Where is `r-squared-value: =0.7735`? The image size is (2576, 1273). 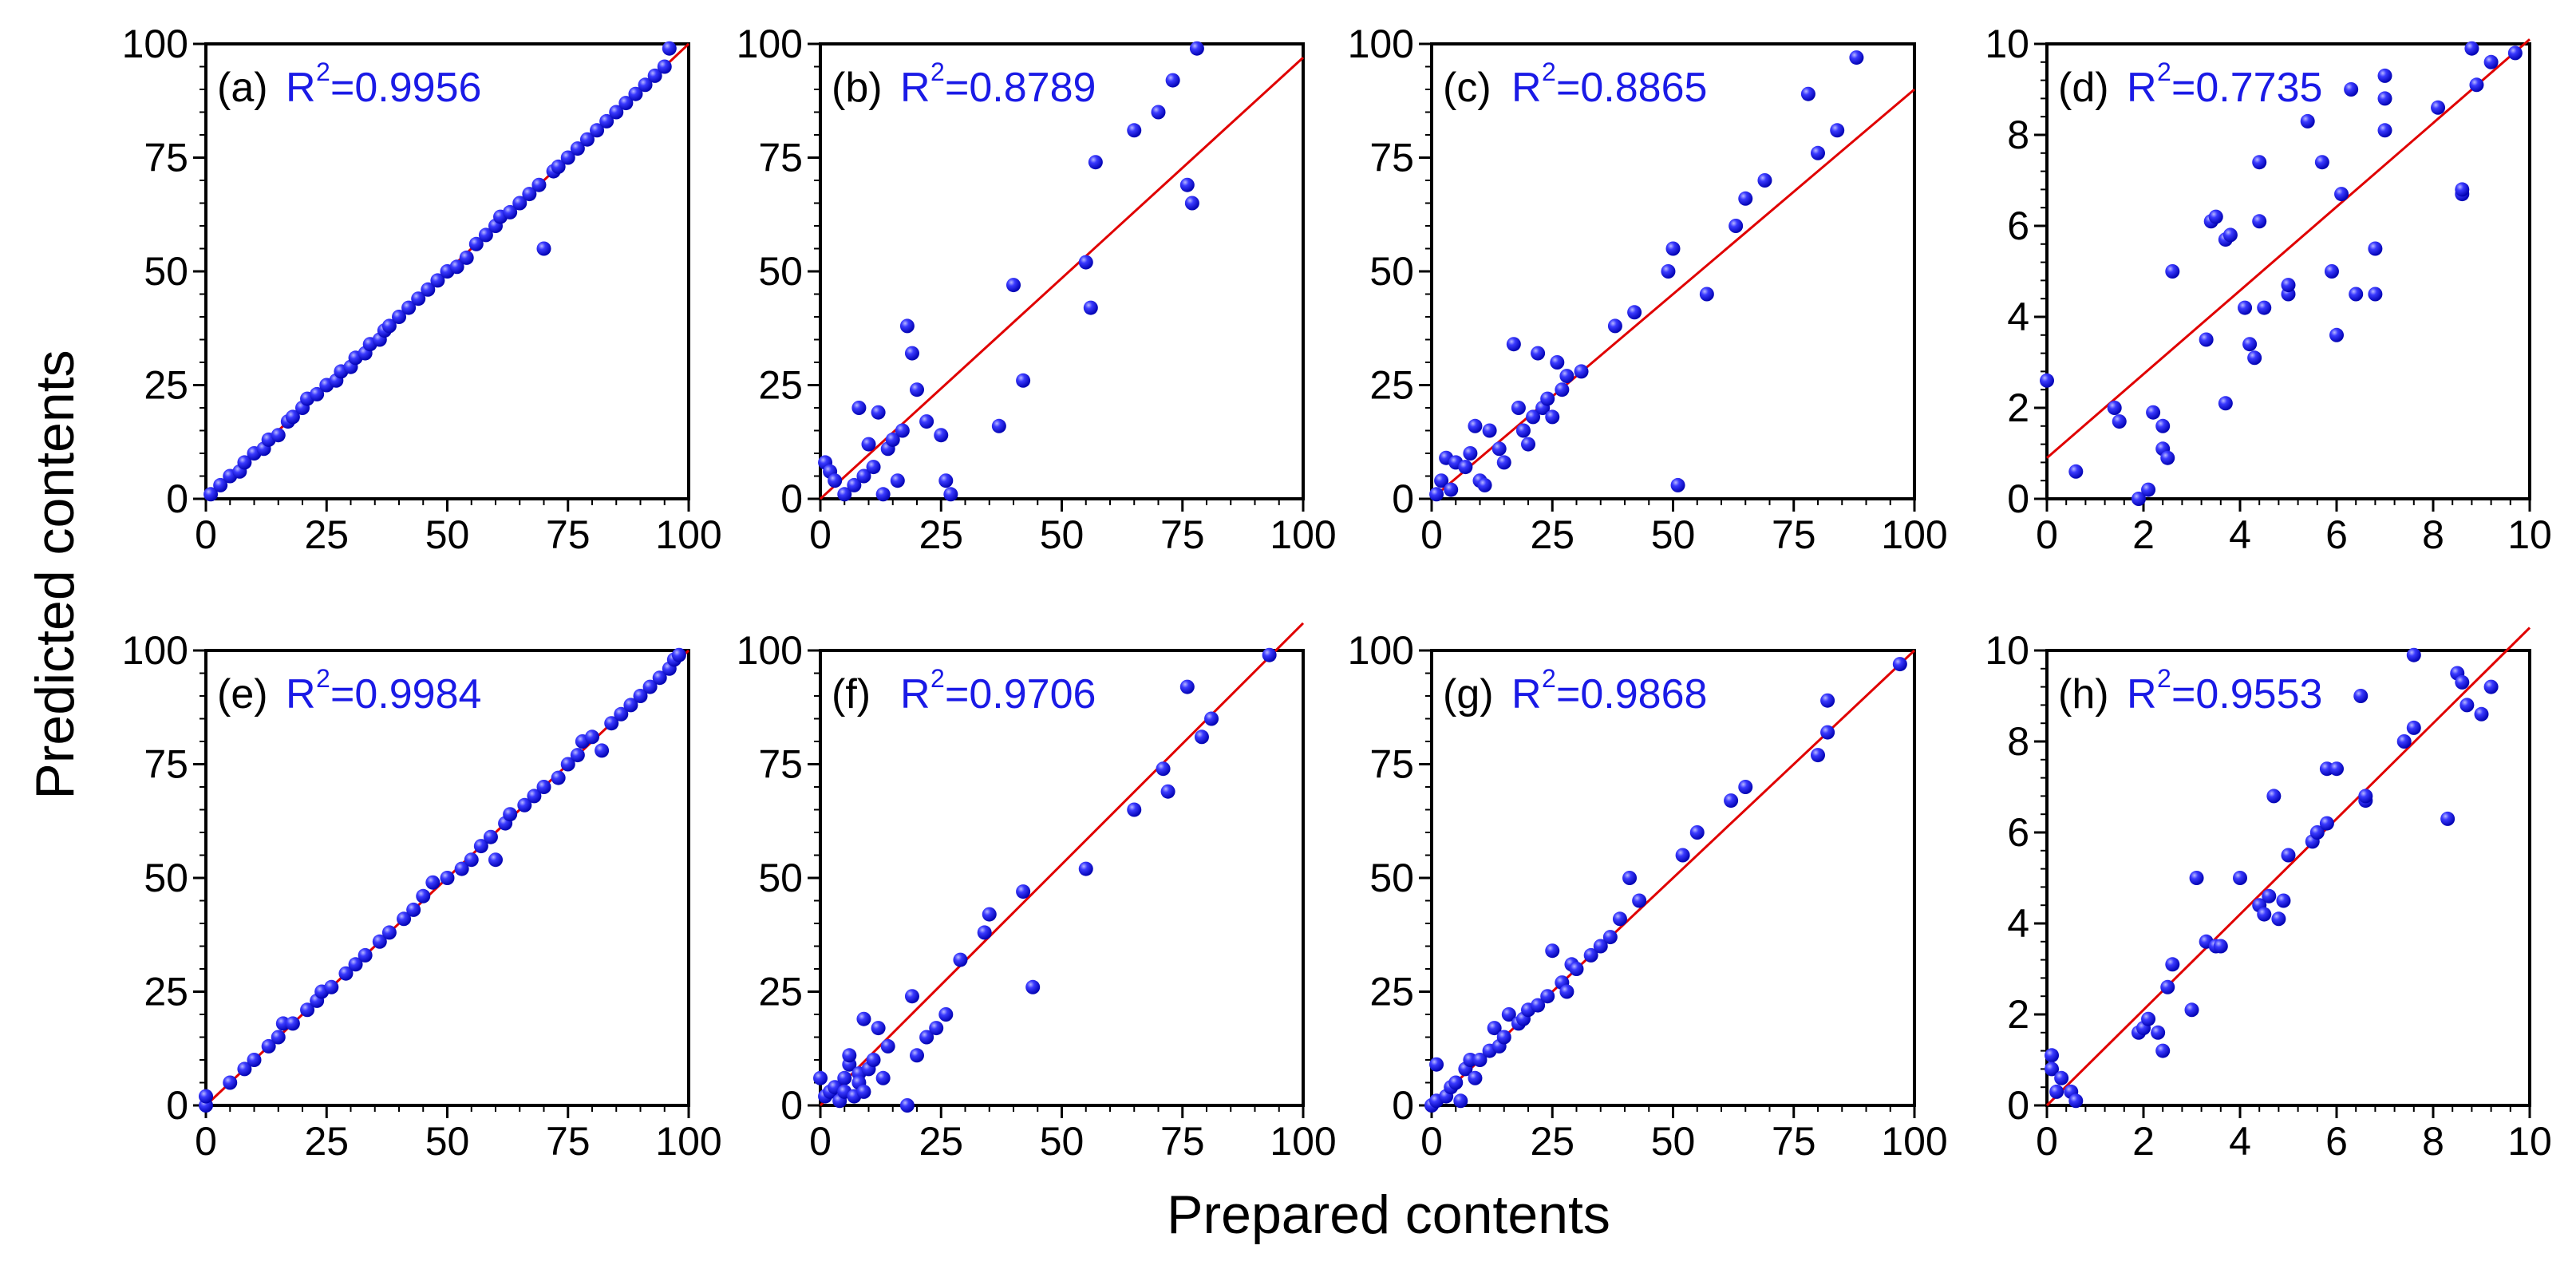 r-squared-value: =0.7735 is located at coordinates (2246, 88).